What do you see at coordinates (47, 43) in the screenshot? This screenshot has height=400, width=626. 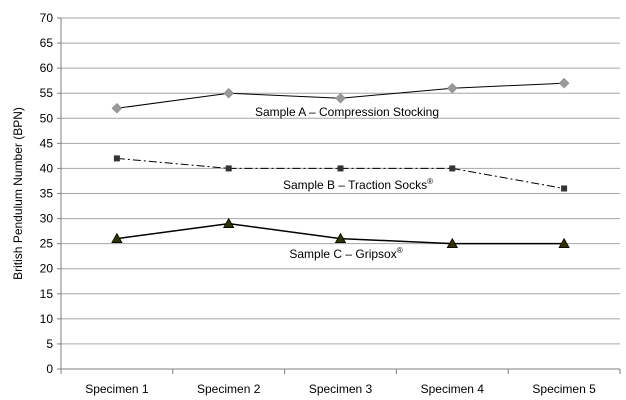 I see `y-tick-label: 65` at bounding box center [47, 43].